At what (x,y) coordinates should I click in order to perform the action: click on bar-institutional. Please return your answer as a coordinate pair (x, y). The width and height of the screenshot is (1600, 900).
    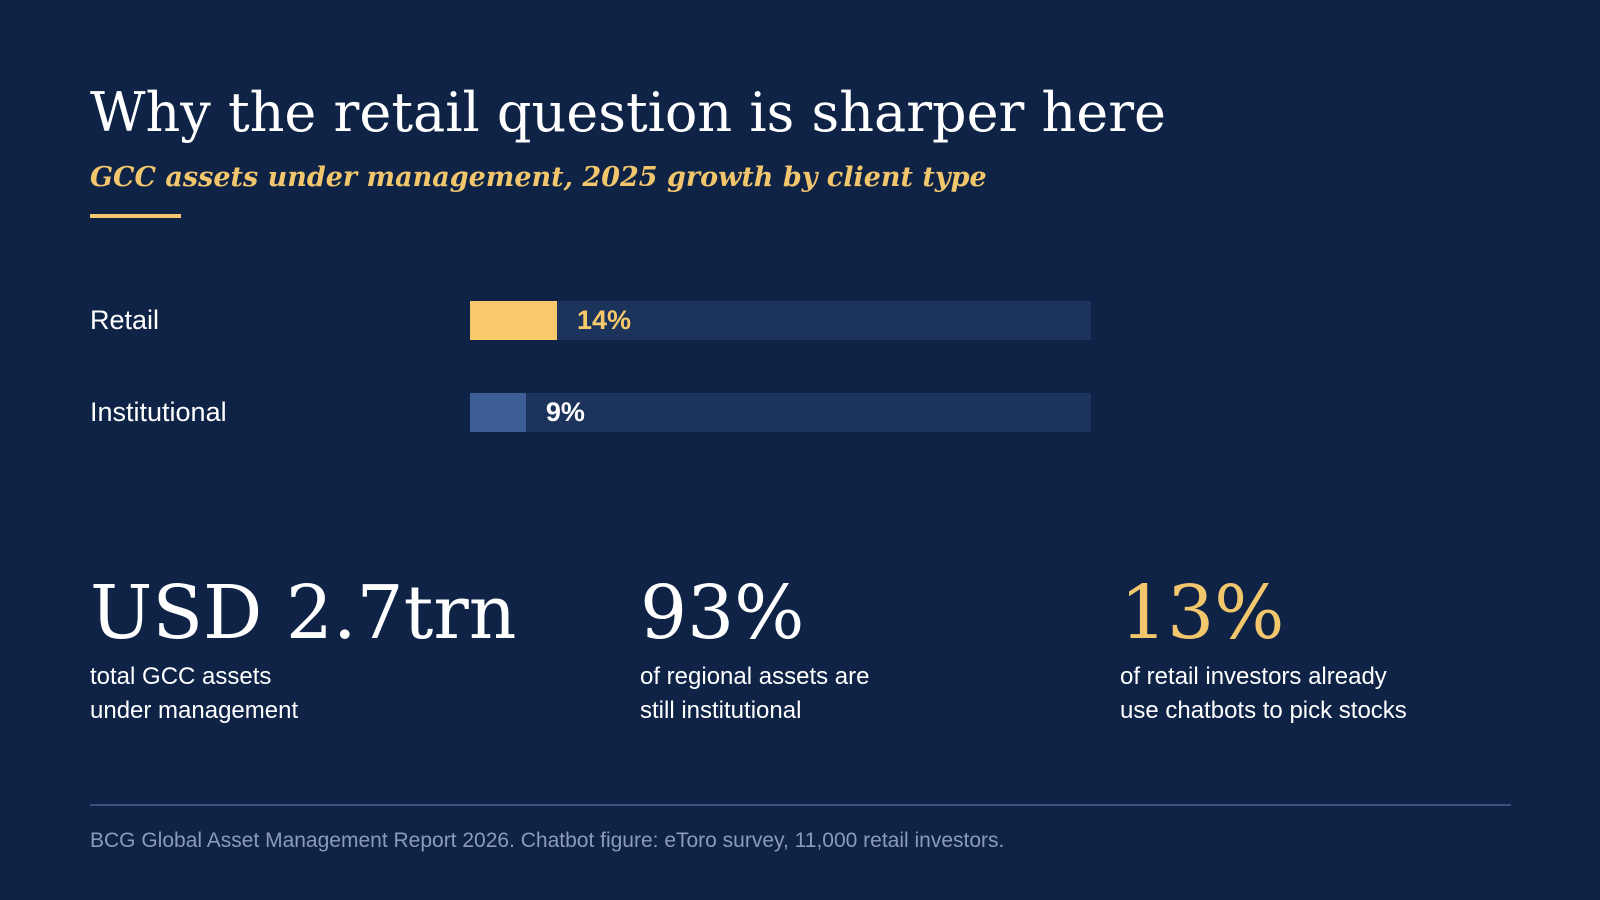
    Looking at the image, I should click on (498, 412).